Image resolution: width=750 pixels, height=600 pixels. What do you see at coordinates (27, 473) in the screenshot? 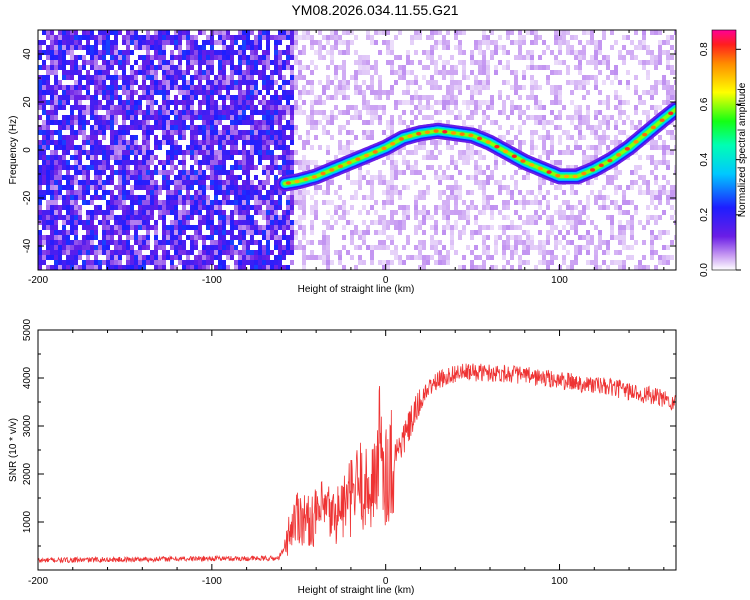
I see `snr-y-tick-label: 2000` at bounding box center [27, 473].